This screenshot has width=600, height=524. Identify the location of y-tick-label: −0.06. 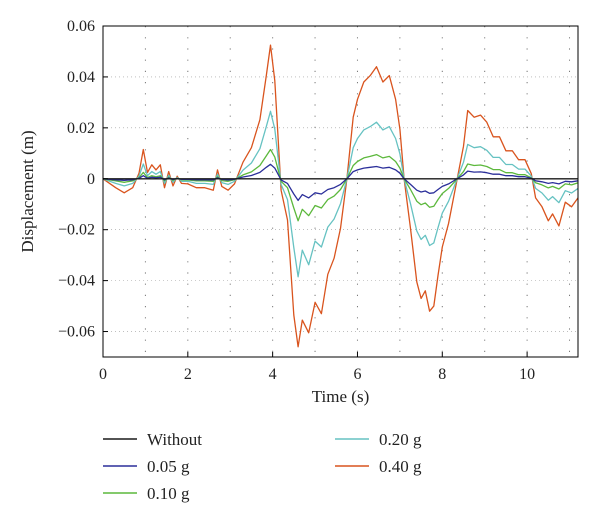
(76, 332).